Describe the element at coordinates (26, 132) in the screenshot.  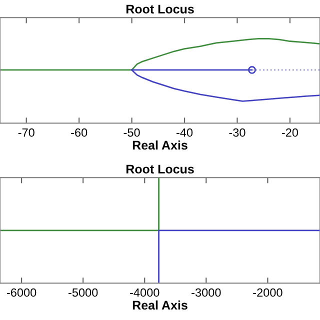
I see `x-tick-label: -70` at that location.